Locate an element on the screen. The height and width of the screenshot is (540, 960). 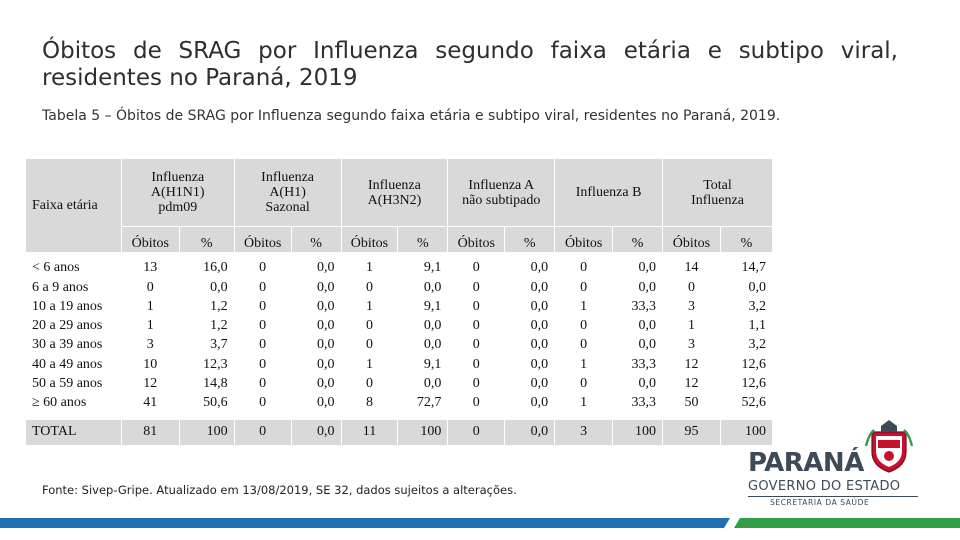
deaths-cell: 8 is located at coordinates (369, 403).